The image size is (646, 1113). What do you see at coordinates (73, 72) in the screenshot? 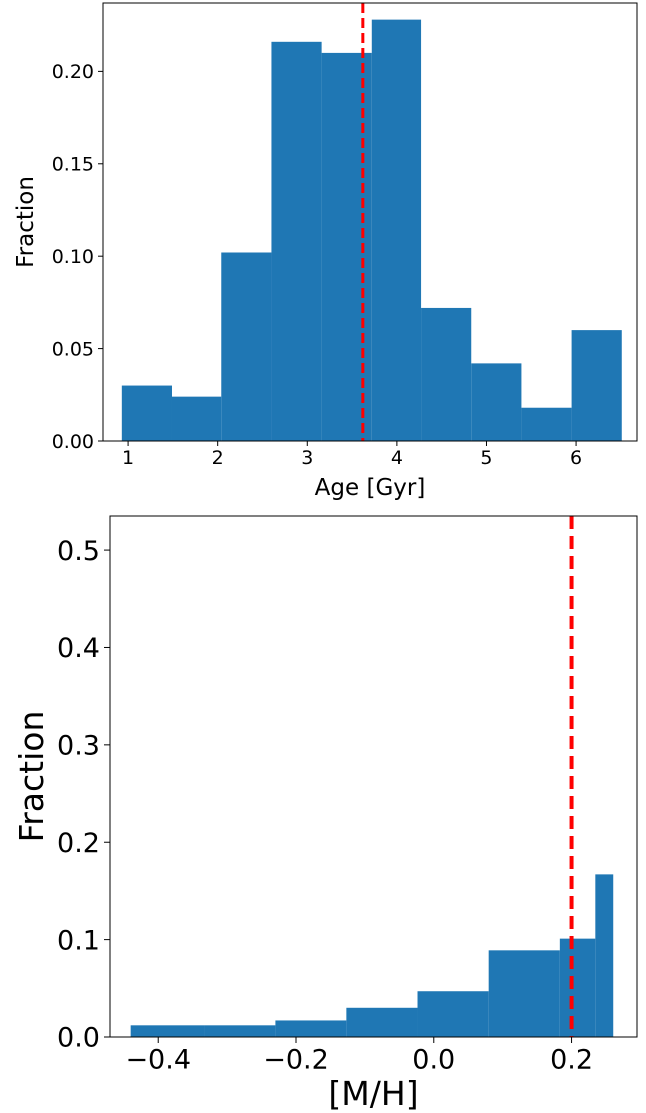
I see `y-tick-label: 0.20` at bounding box center [73, 72].